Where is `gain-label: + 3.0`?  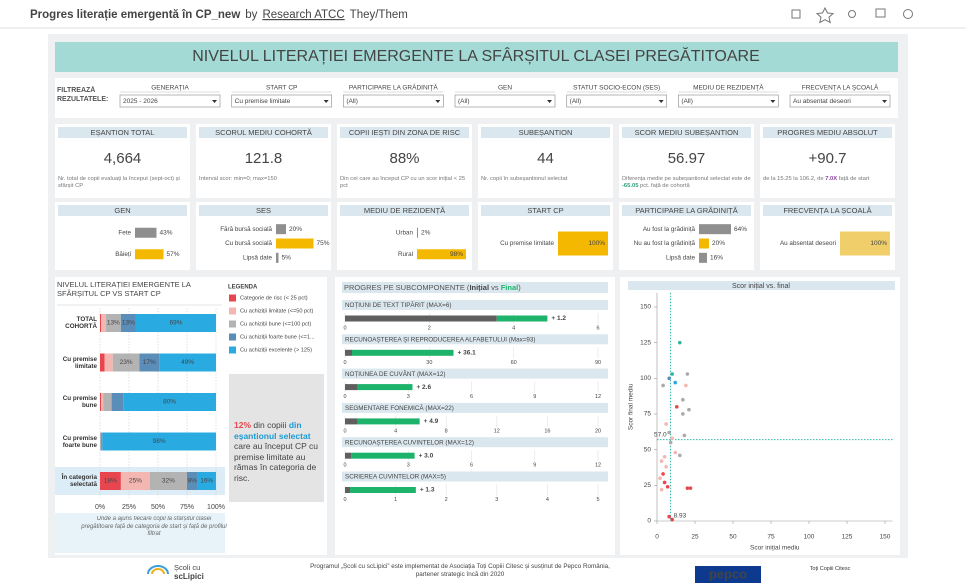
gain-label: + 3.0 is located at coordinates (426, 455).